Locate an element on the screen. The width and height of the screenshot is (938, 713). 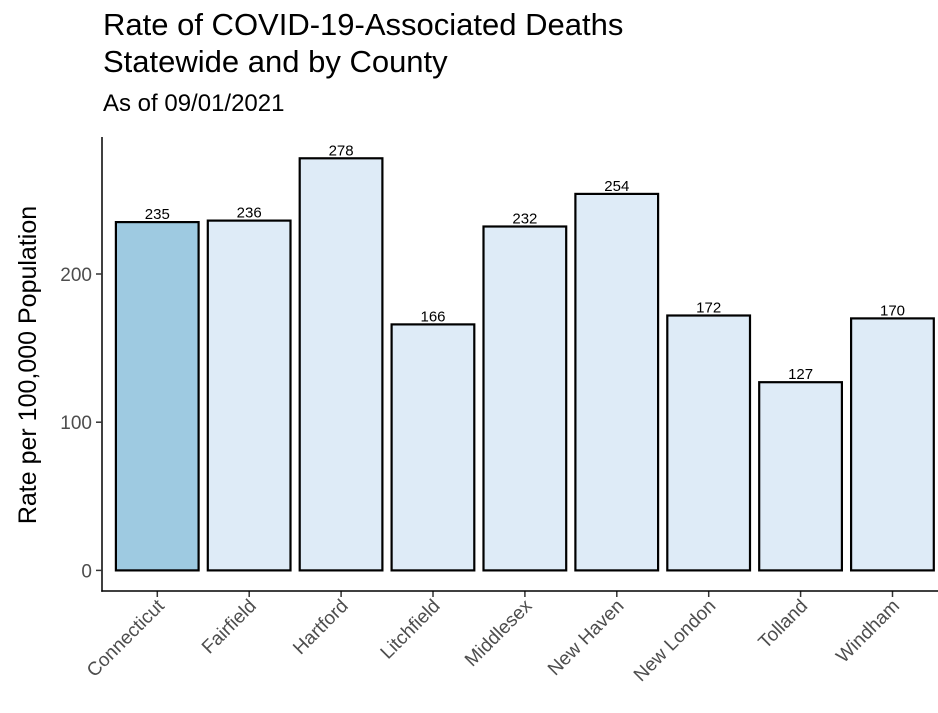
x-tick-label-new-london: New London is located at coordinates (675, 641).